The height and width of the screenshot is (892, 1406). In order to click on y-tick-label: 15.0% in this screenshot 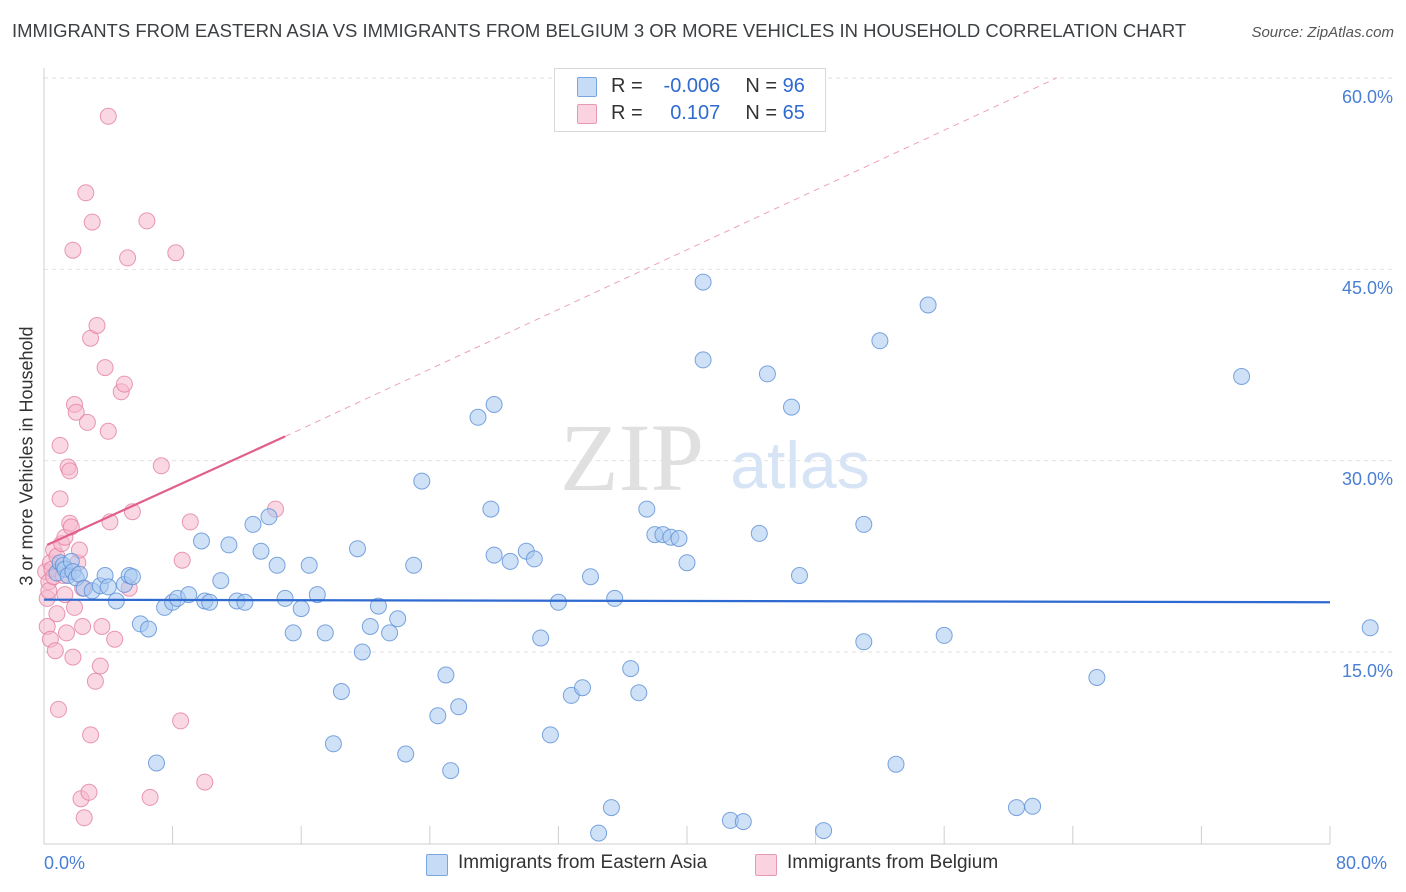, I will do `click(1367, 671)`.